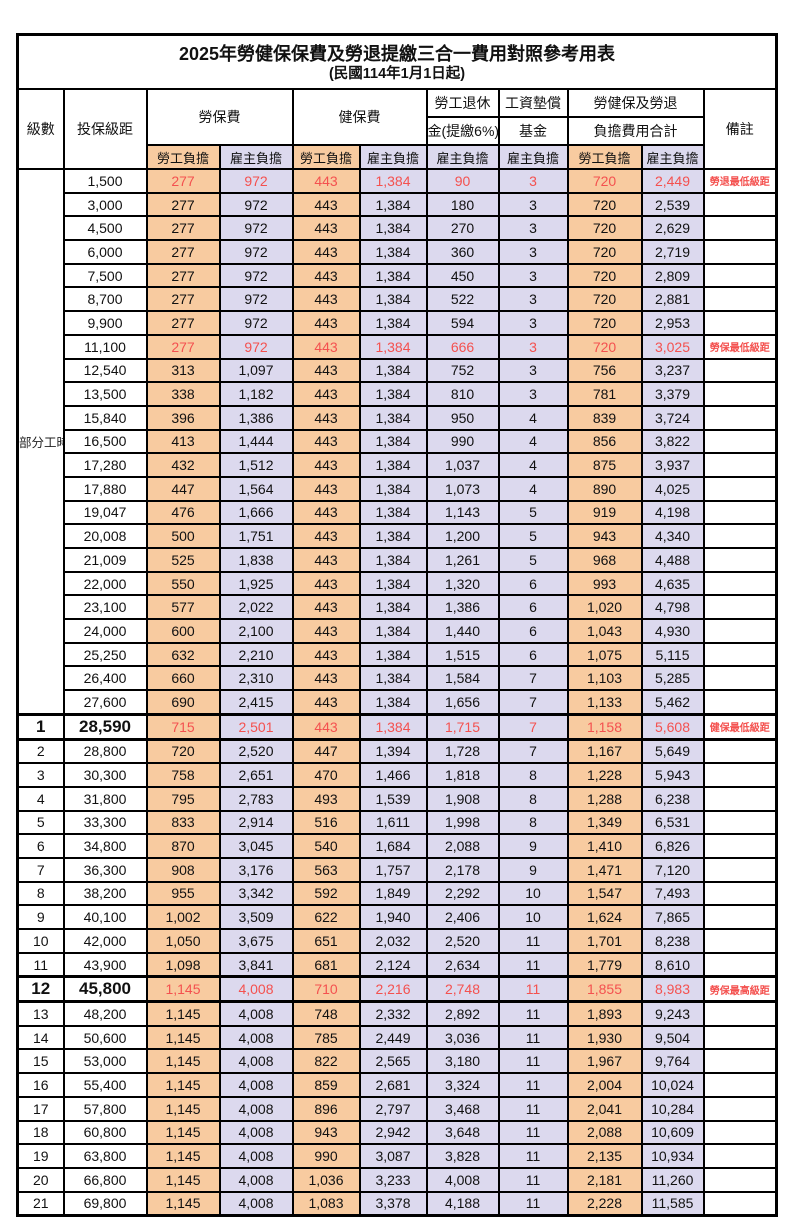  Describe the element at coordinates (462, 275) in the screenshot. I see `pension-cell: 450` at that location.